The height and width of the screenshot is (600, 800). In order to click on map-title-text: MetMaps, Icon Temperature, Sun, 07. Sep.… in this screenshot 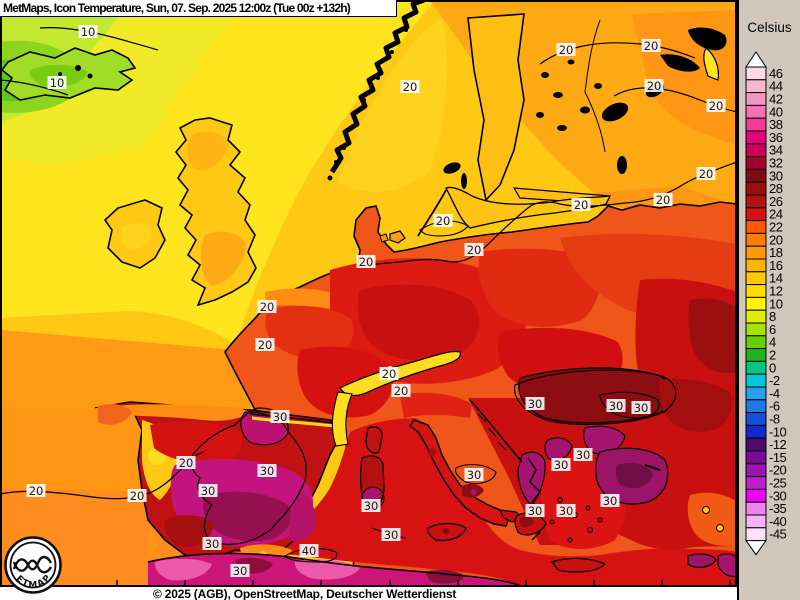, I will do `click(177, 8)`.